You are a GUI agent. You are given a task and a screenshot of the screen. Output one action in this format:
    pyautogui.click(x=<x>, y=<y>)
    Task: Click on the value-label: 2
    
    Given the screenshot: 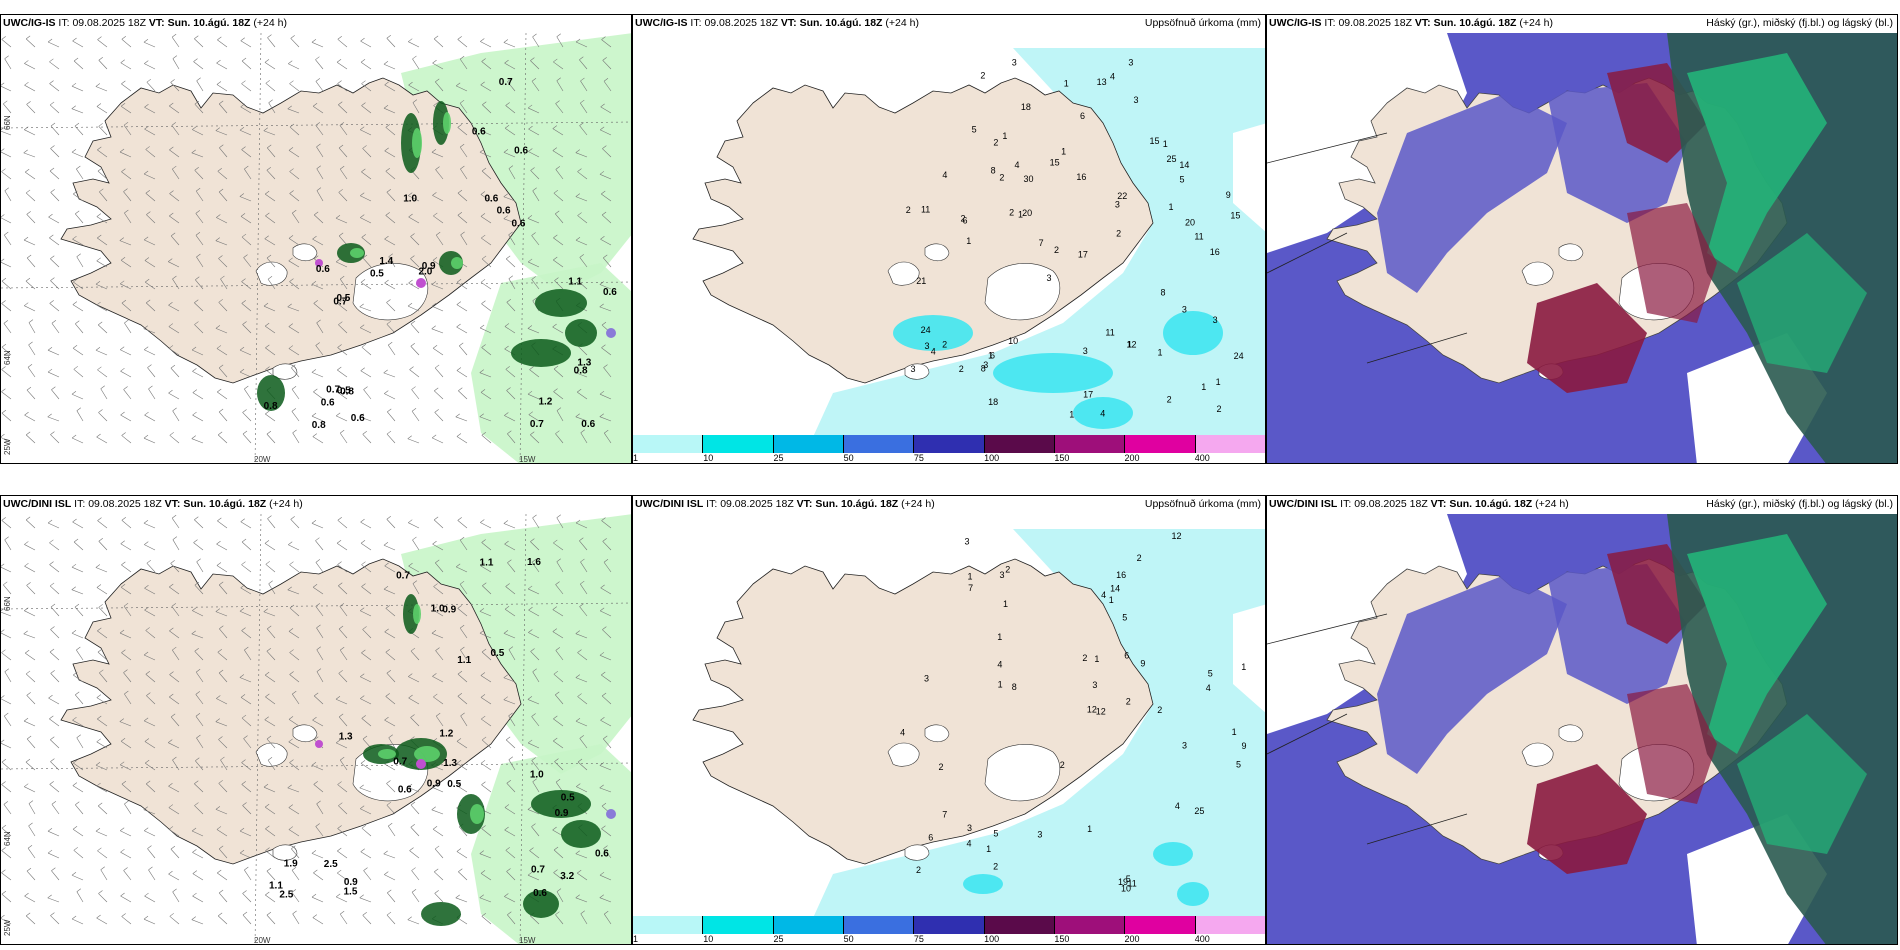 What is the action you would take?
    pyautogui.click(x=918, y=870)
    